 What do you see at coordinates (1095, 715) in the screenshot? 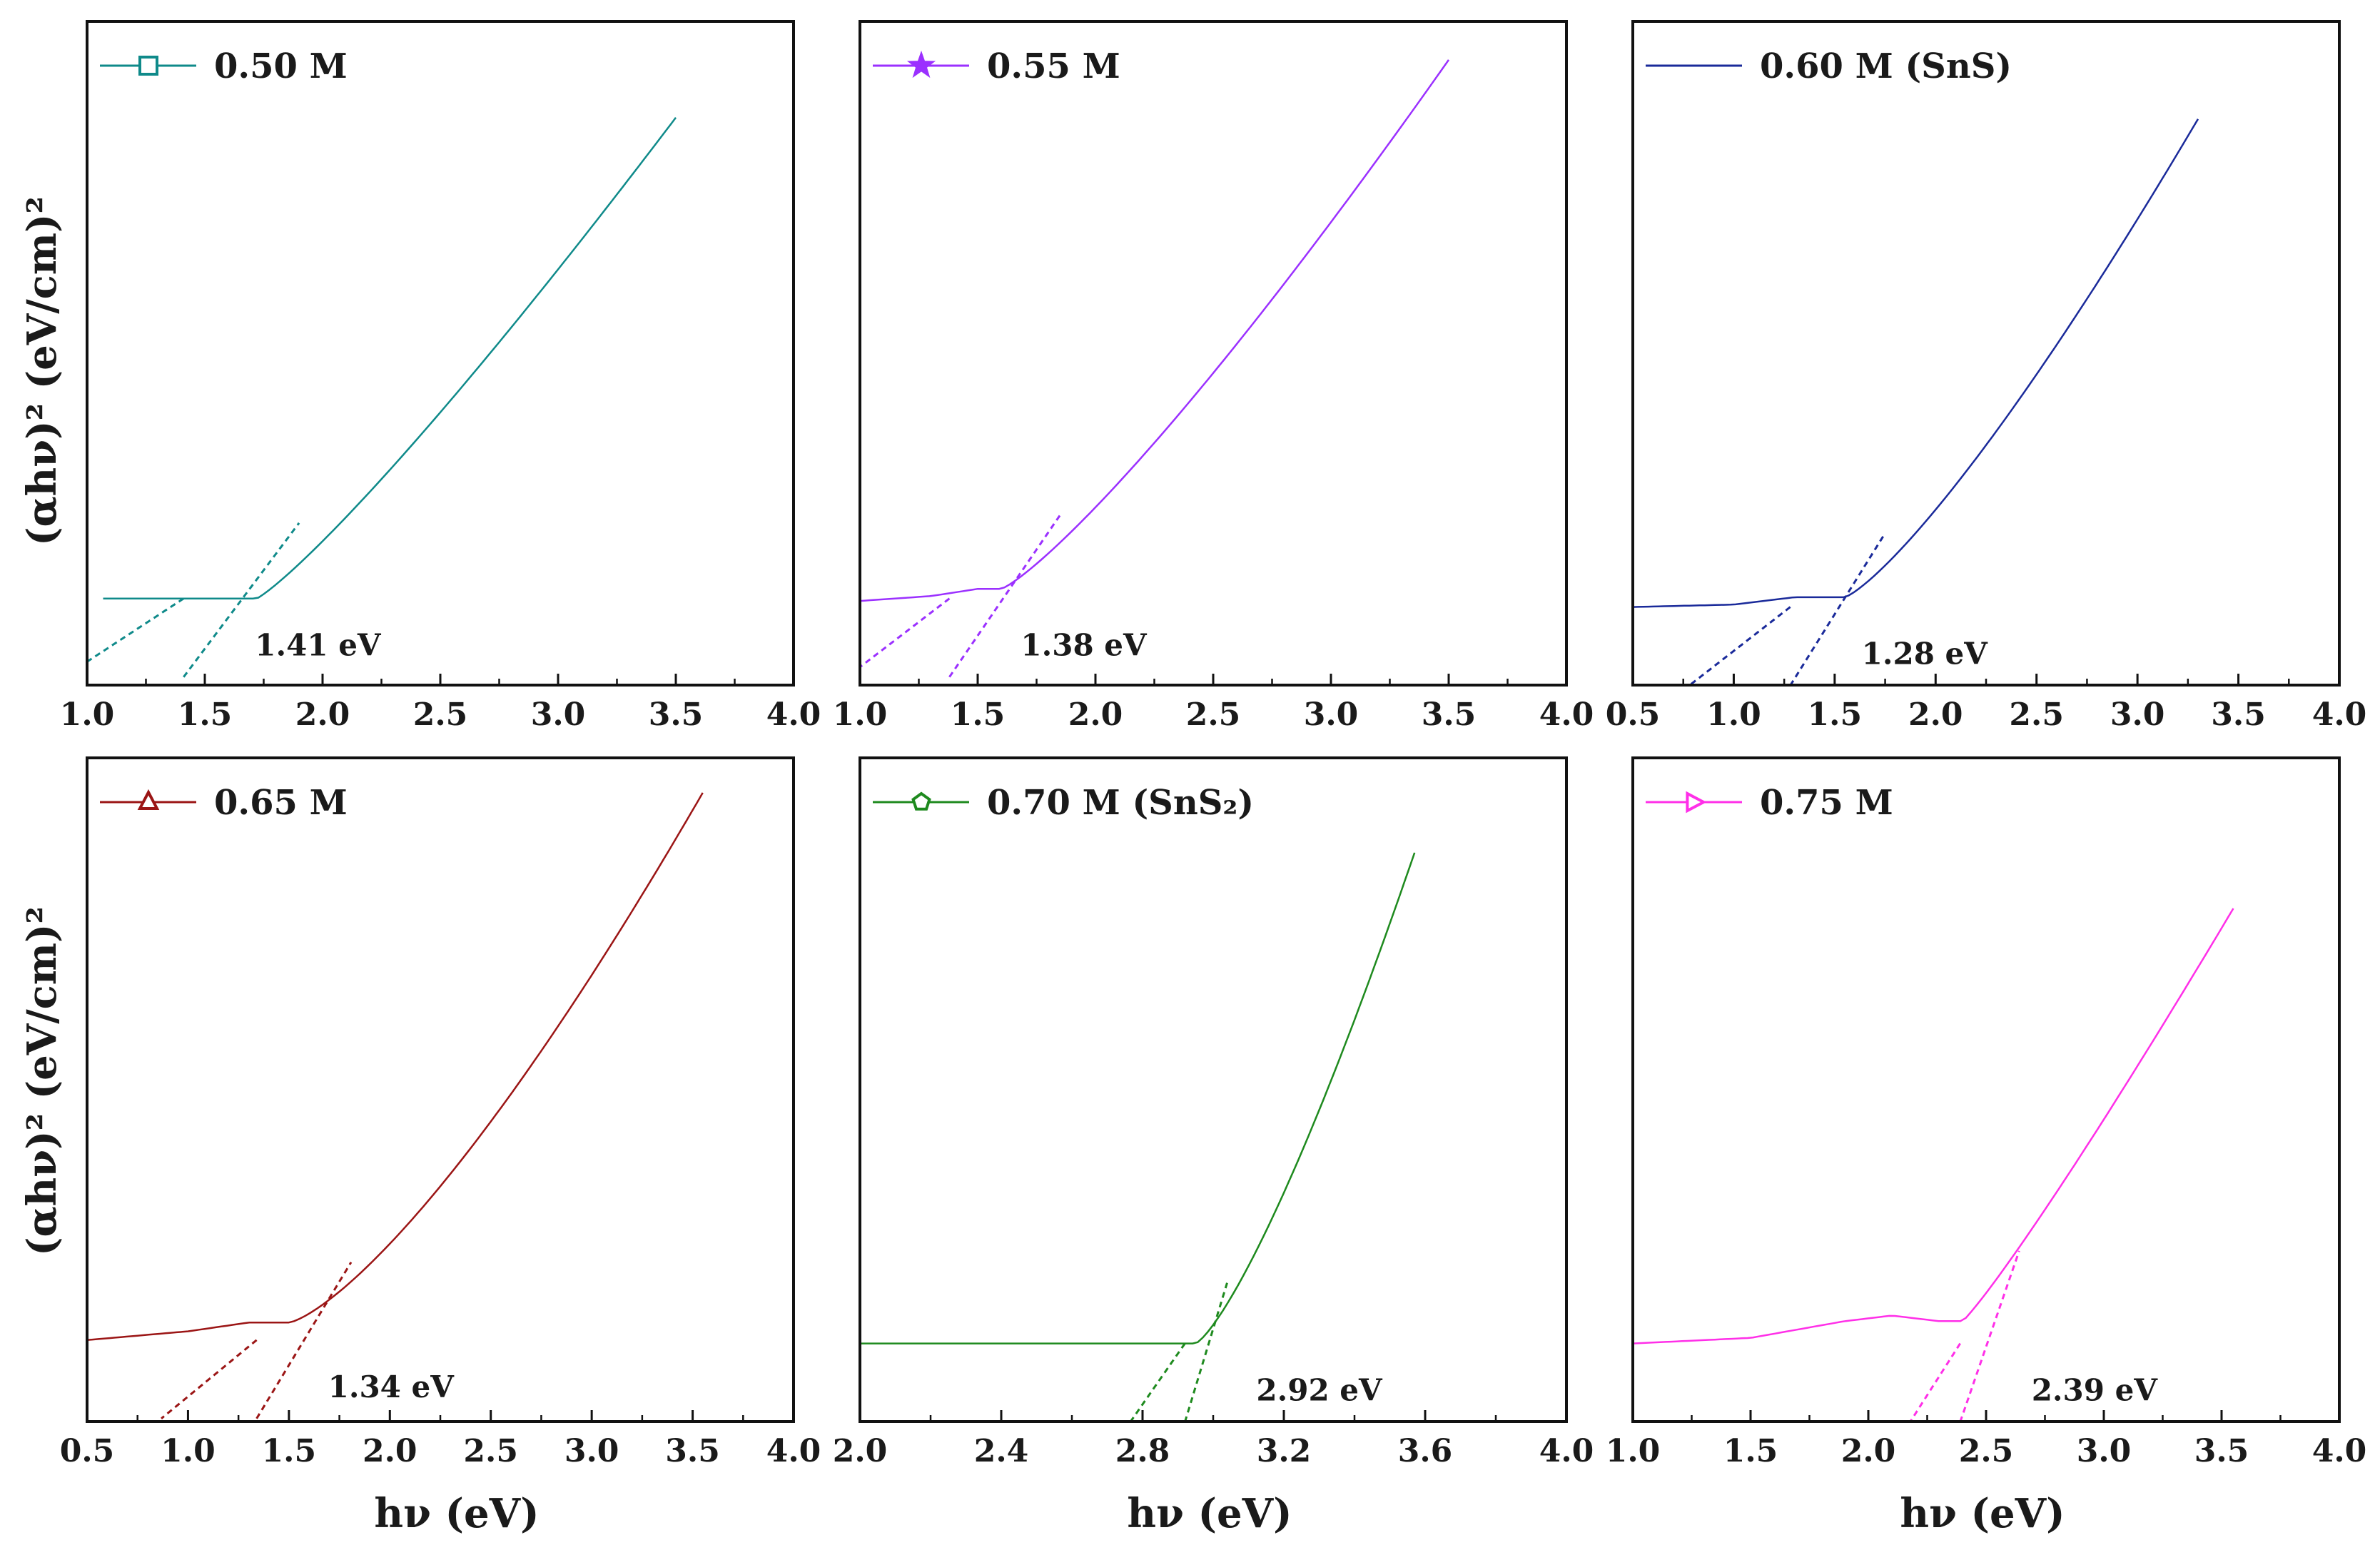
I see `x-tick-label-2-2: 2.0` at bounding box center [1095, 715].